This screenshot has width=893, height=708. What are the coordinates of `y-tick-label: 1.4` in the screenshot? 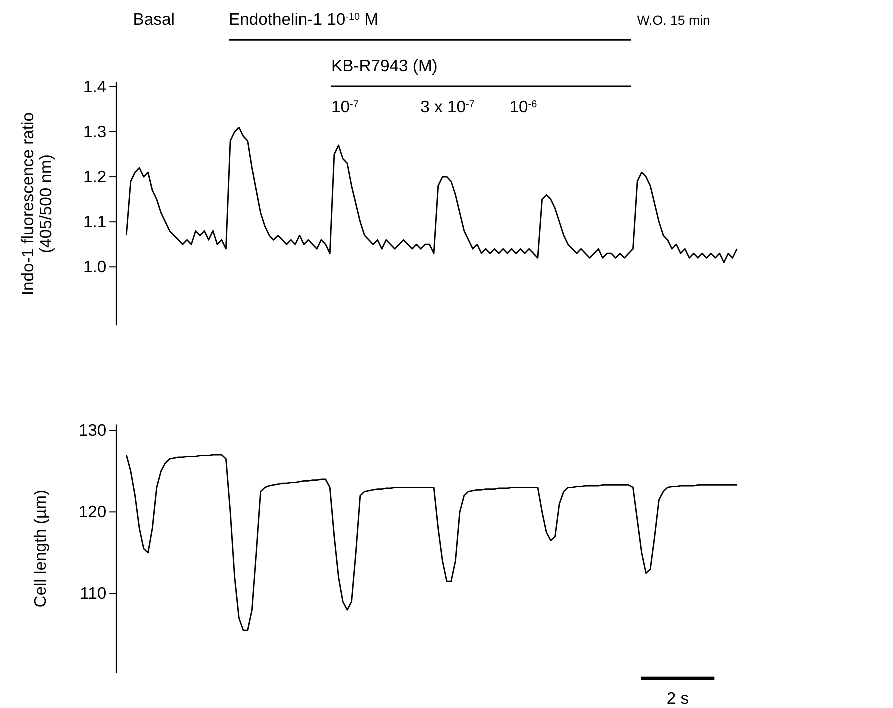 It's located at (95, 86).